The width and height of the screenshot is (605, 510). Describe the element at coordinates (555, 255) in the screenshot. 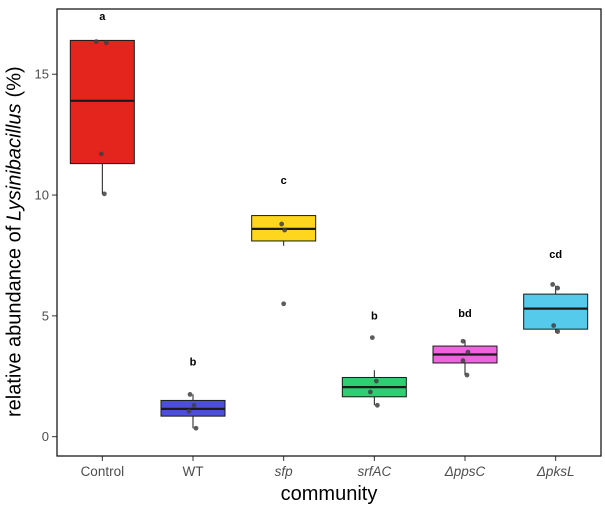

I see `significance-letter: cd` at that location.